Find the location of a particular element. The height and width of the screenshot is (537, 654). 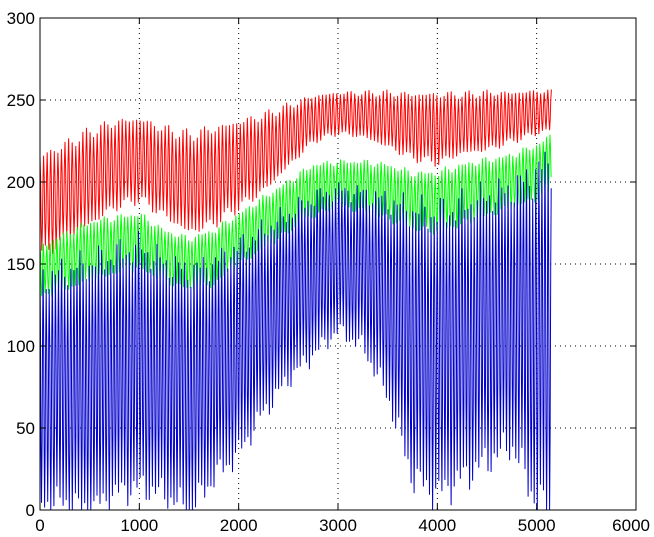

y-tick-label: 100 is located at coordinates (21, 346).